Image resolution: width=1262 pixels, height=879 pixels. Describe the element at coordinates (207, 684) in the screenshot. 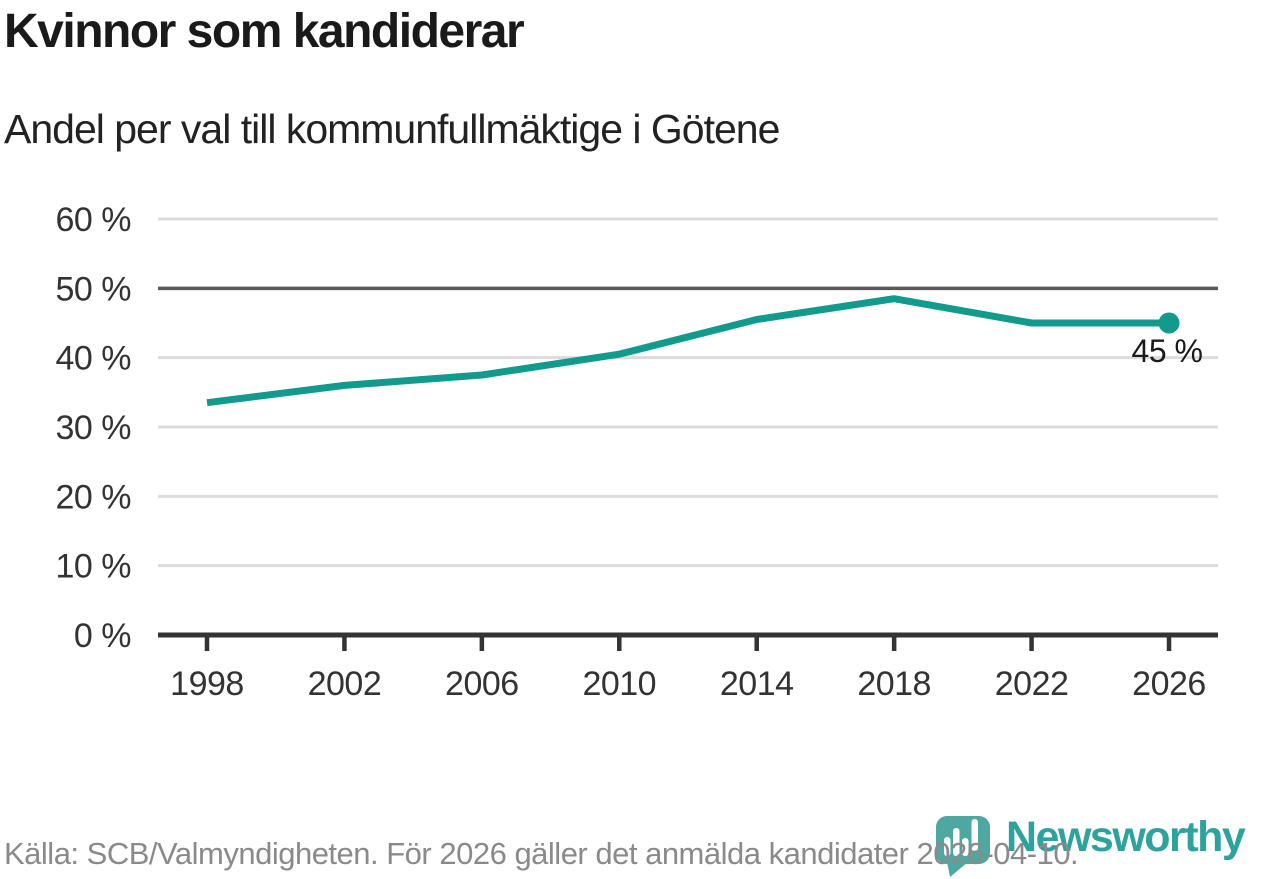

I see `x-tick-label: 1998` at that location.